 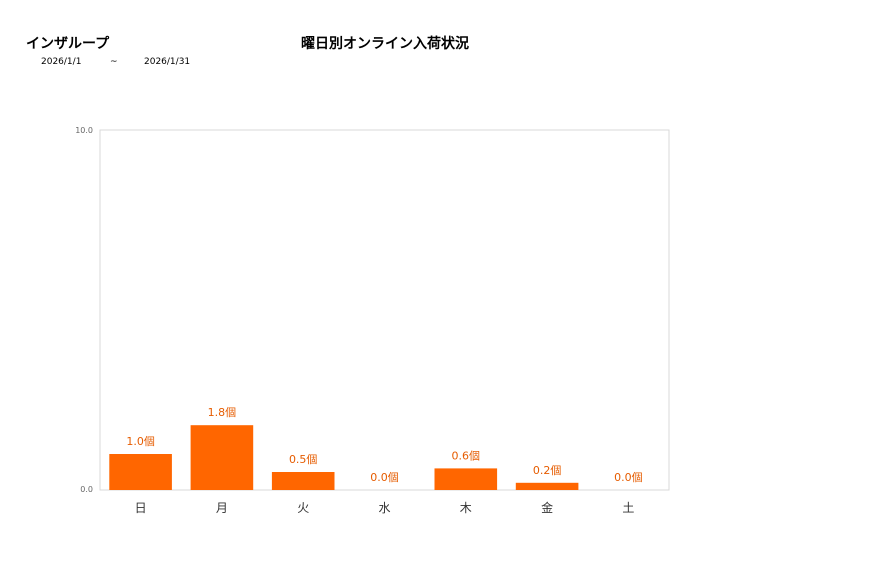 What do you see at coordinates (140, 441) in the screenshot?
I see `data-label-0: 1.0個` at bounding box center [140, 441].